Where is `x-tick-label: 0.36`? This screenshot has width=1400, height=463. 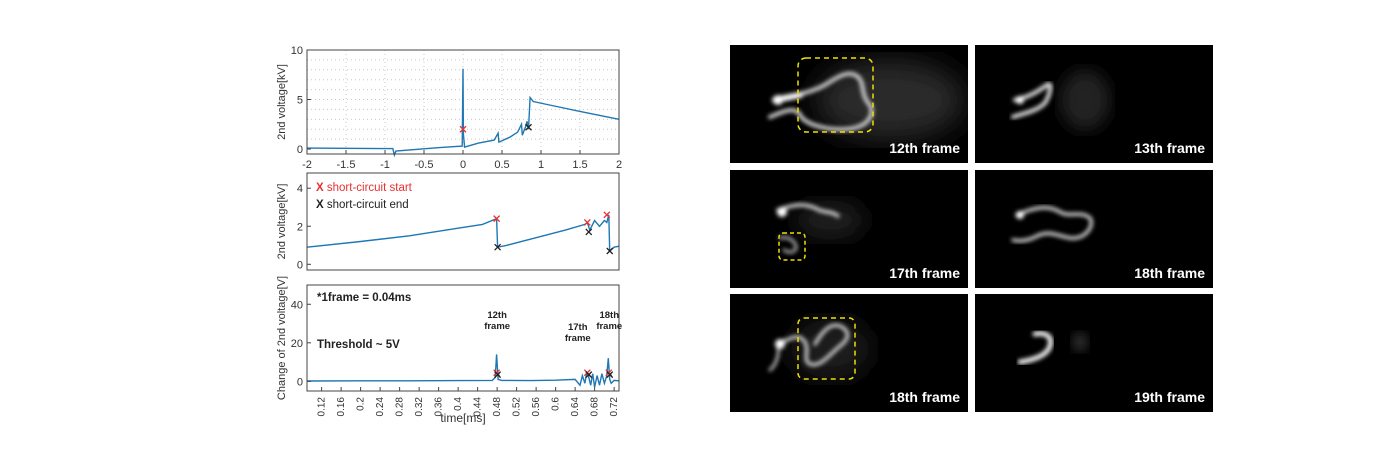
x-tick-label: 0.36 is located at coordinates (439, 407).